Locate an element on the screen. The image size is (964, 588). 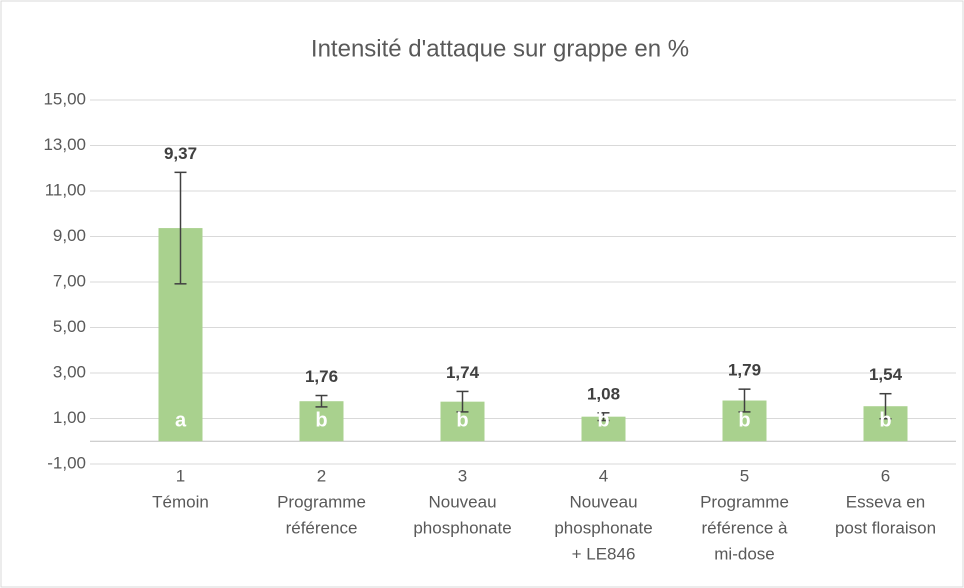
x-tick-label: 1 is located at coordinates (180, 475).